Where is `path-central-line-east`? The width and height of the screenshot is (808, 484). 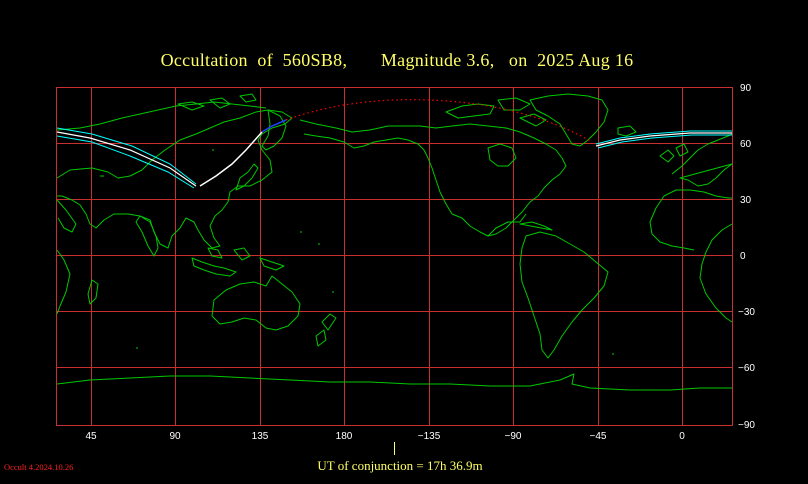
path-central-line-east is located at coordinates (663, 139).